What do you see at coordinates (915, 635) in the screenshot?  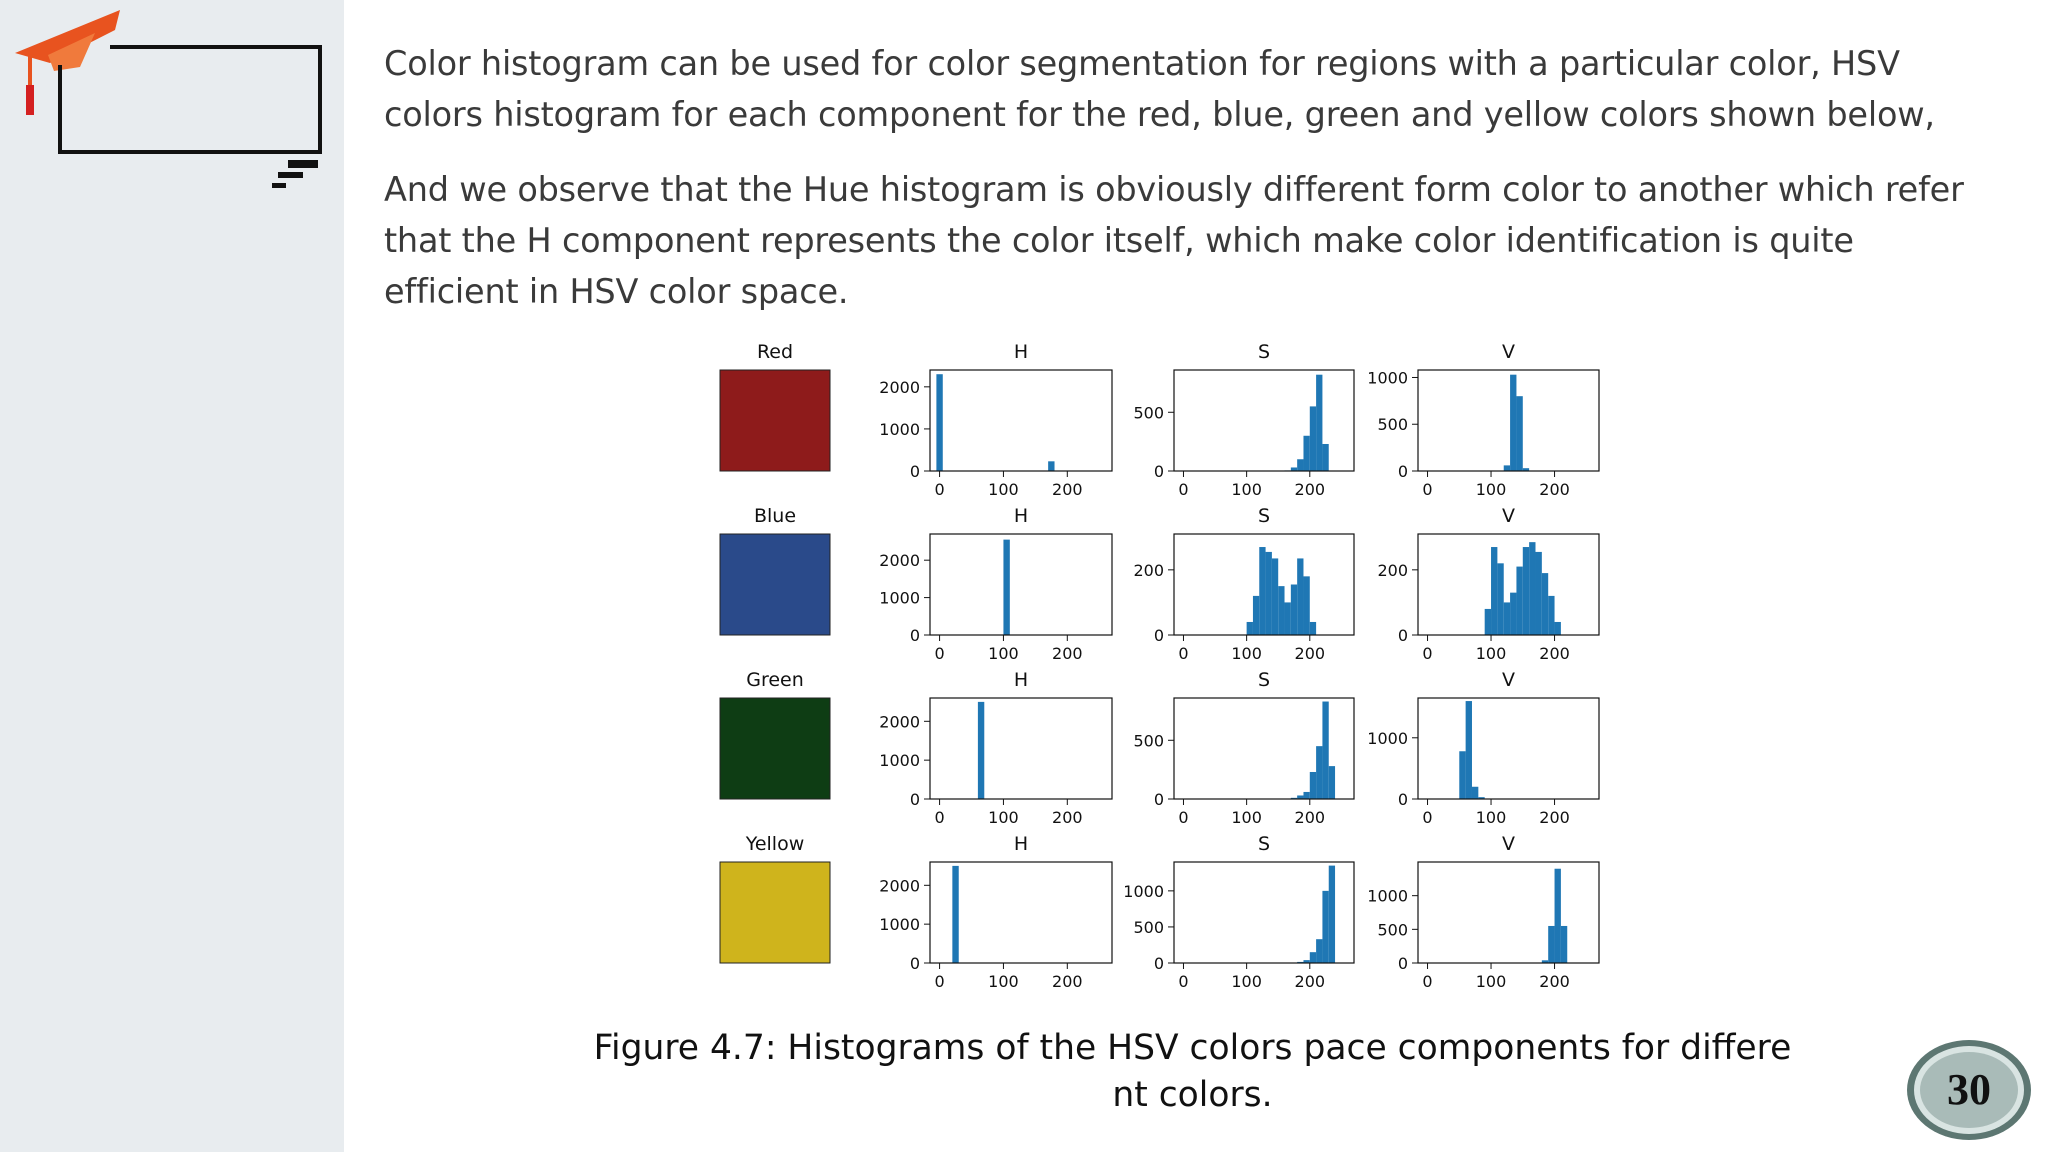 I see `ytick-label-blue-h: 0` at bounding box center [915, 635].